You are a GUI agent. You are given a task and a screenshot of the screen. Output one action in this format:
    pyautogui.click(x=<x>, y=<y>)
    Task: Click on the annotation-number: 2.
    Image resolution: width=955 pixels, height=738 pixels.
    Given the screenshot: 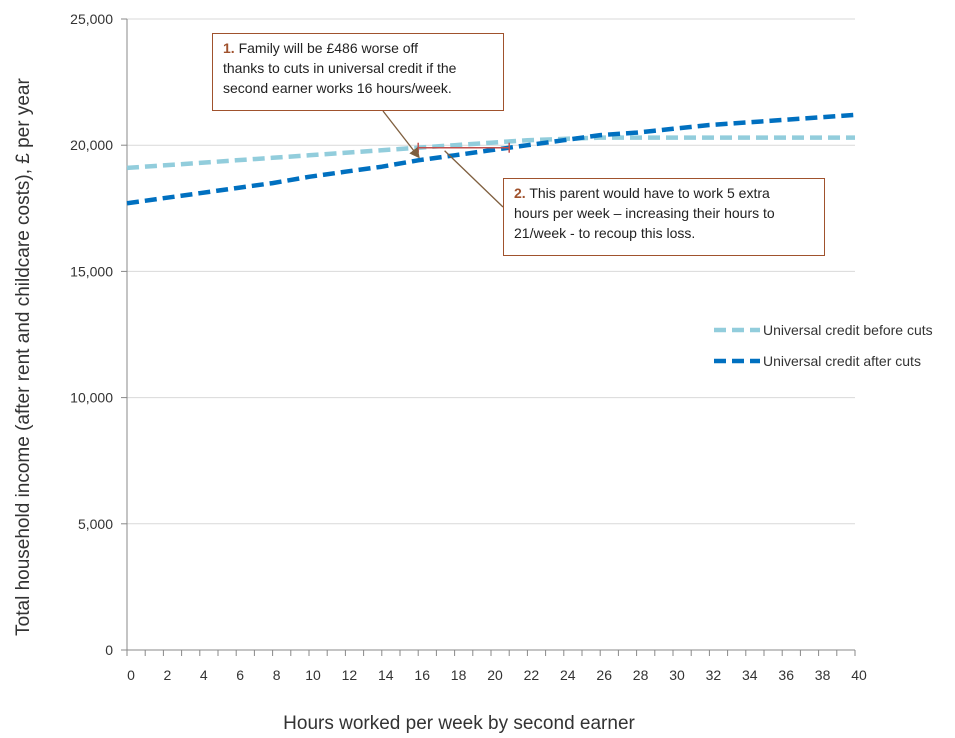 What is the action you would take?
    pyautogui.click(x=520, y=193)
    